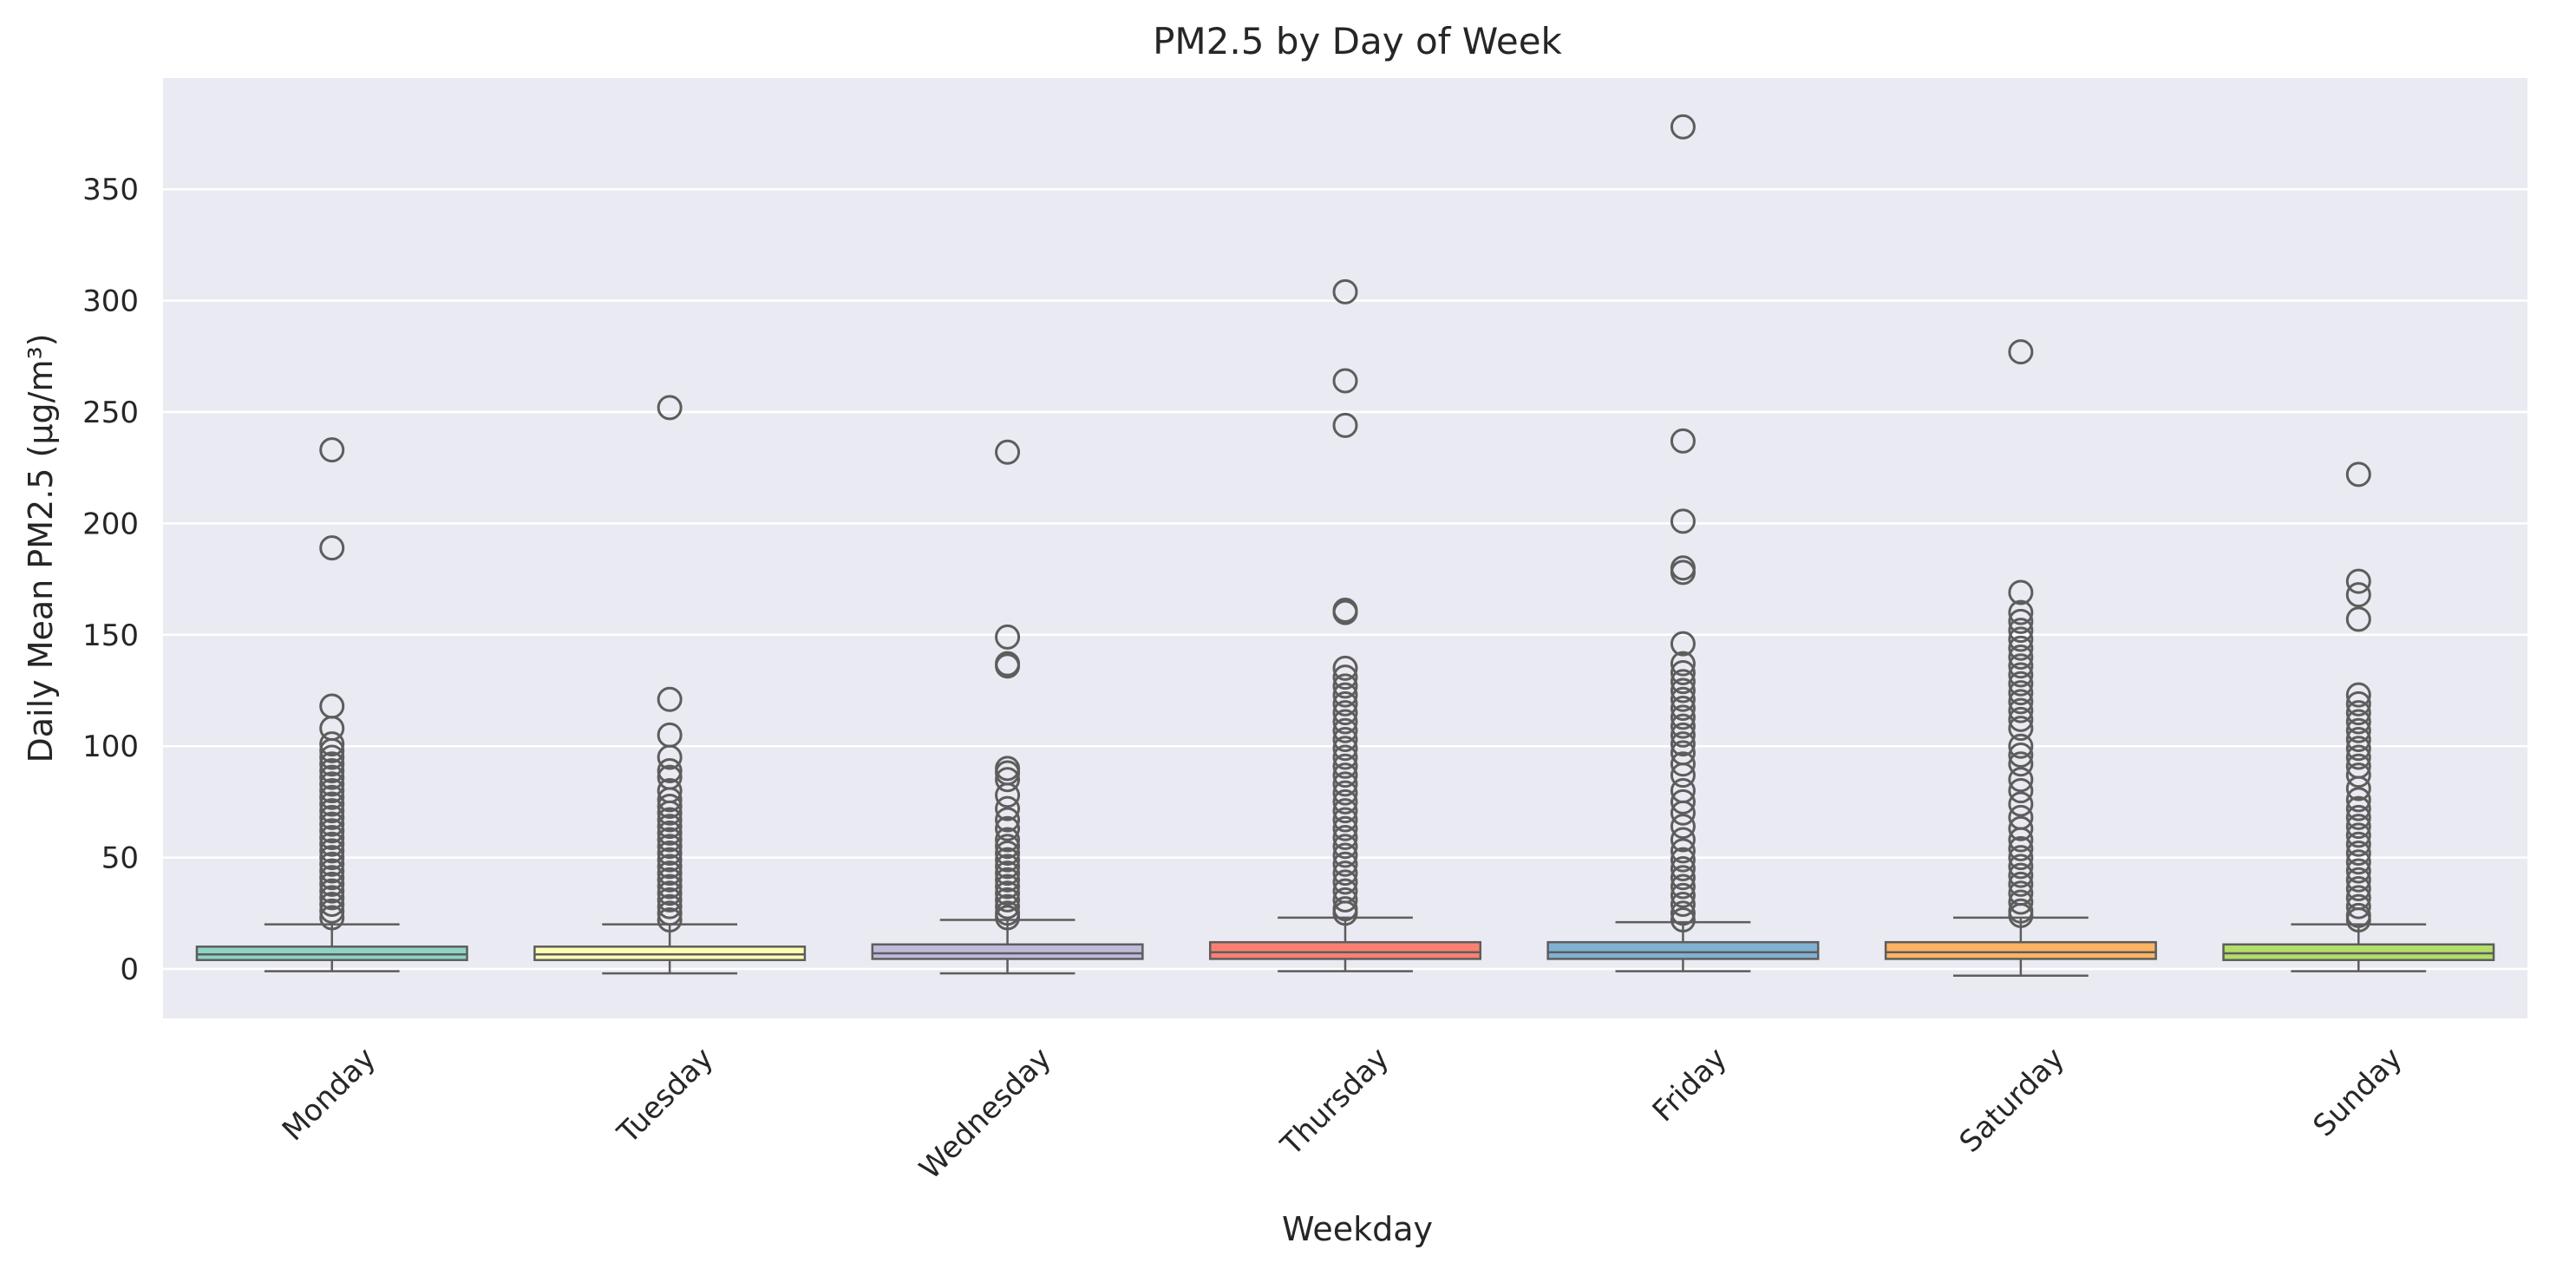 Image resolution: width=2576 pixels, height=1276 pixels. I want to click on x-tick-tuesday: Tuesday, so click(666, 1096).